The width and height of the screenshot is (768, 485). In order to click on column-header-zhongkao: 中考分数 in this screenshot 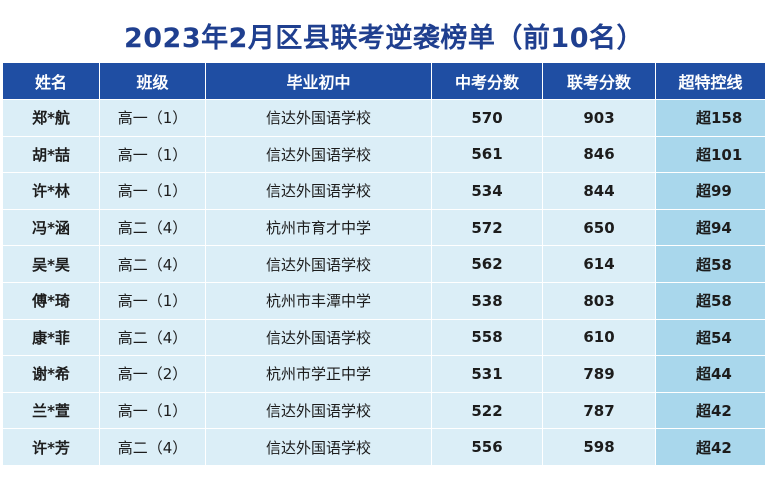, I will do `click(487, 81)`.